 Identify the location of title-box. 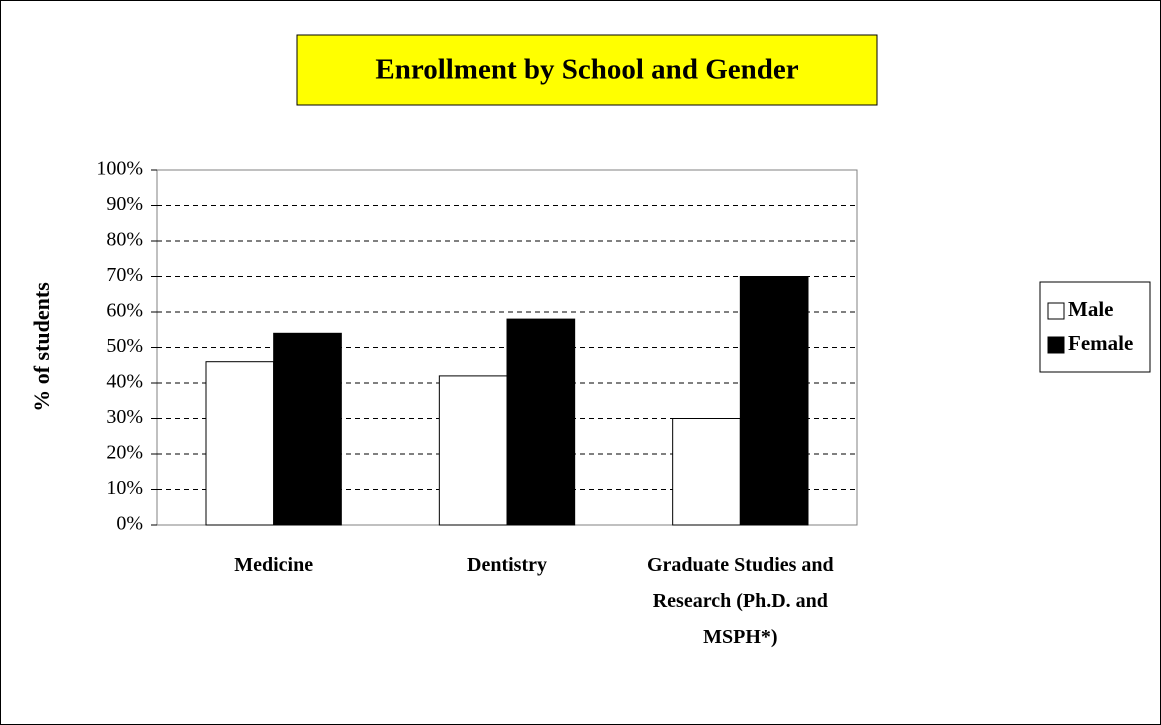
(587, 70).